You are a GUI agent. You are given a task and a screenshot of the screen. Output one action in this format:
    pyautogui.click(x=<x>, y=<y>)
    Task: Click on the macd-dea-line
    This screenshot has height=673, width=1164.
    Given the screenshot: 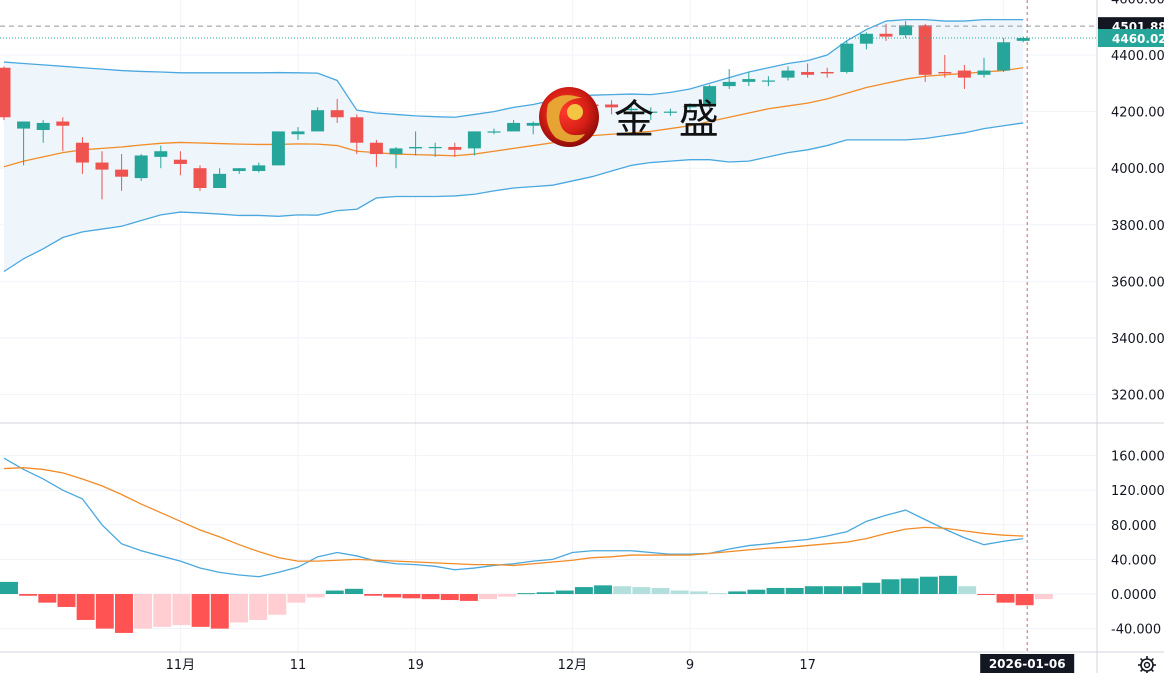 What is the action you would take?
    pyautogui.click(x=513, y=517)
    